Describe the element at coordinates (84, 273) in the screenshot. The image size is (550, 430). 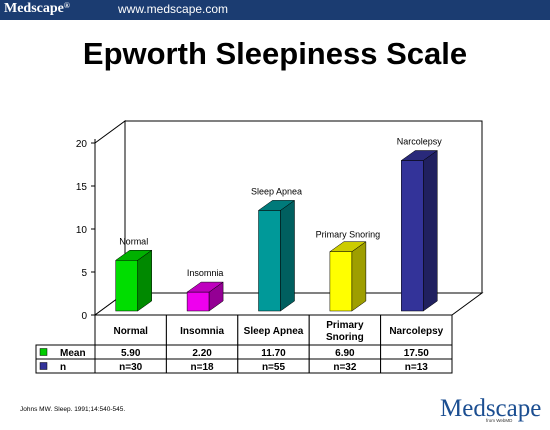
I see `y-tick-label: 5` at that location.